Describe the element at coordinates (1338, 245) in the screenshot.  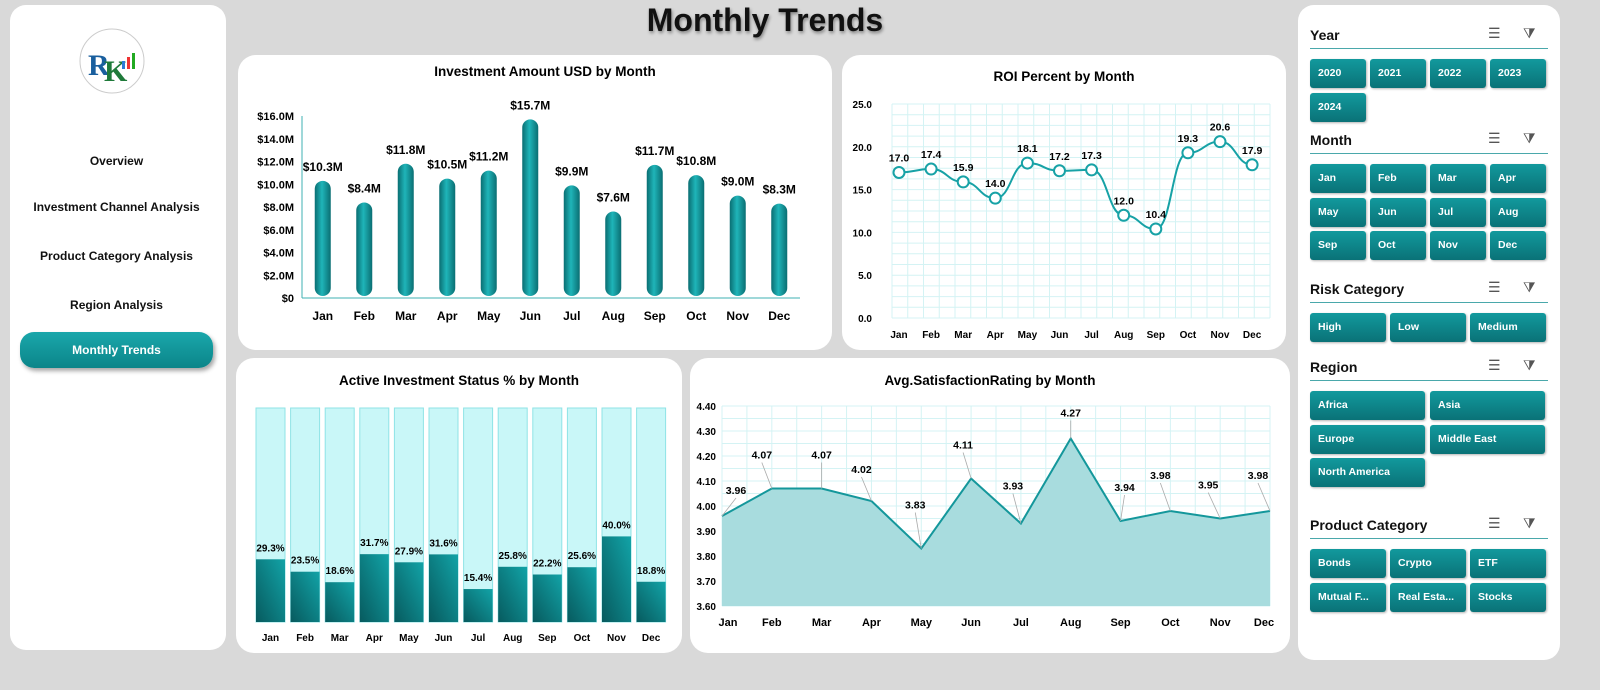
I see `slicer-item: Sep` at that location.